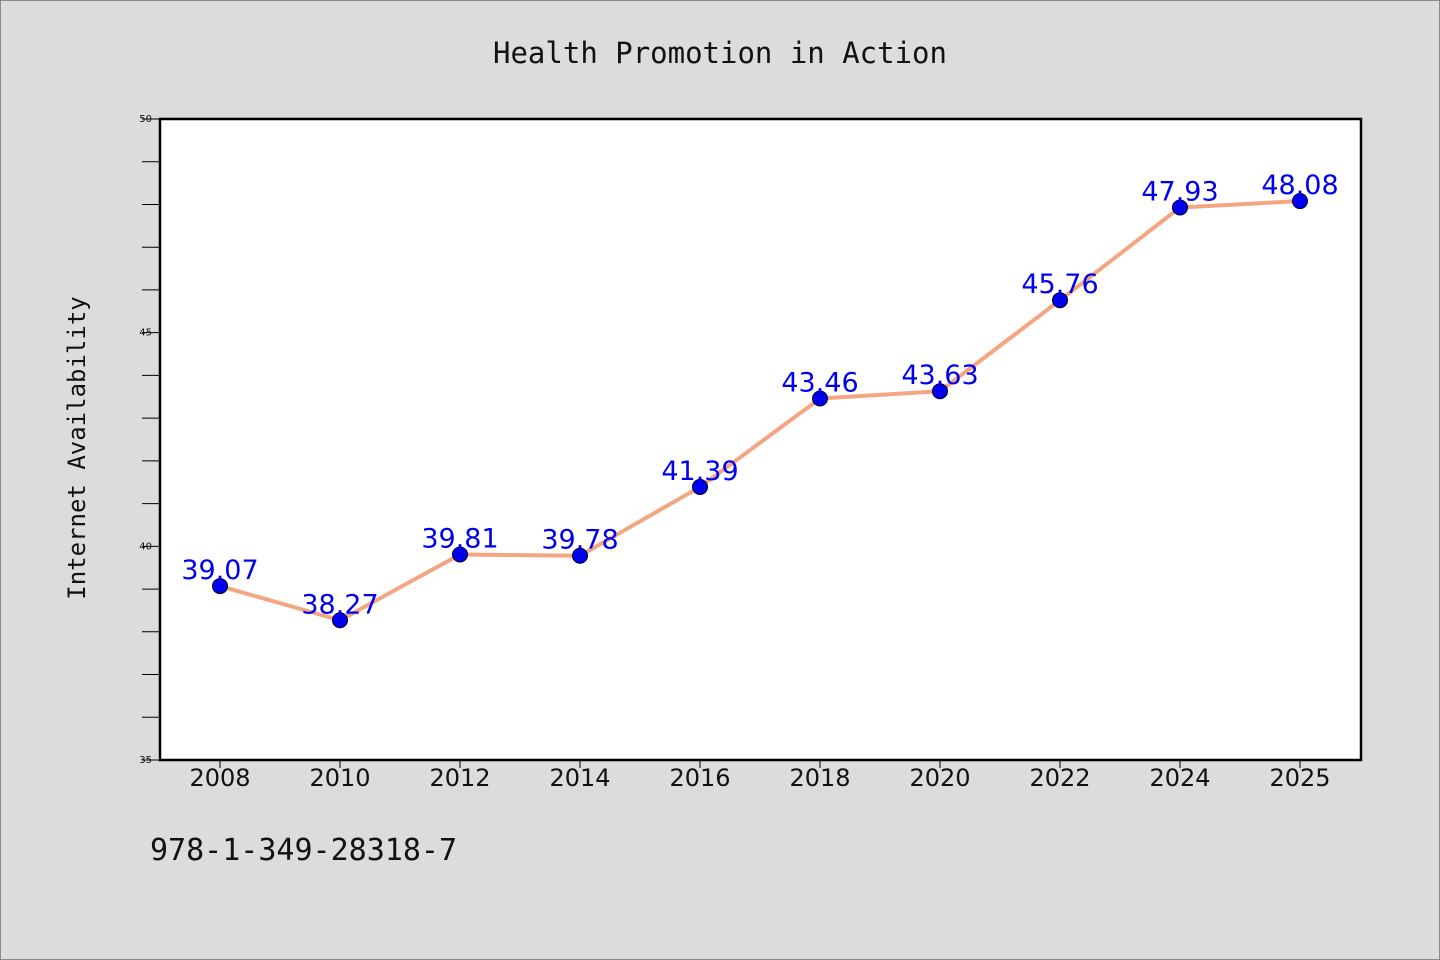  I want to click on y-tick-label: 40, so click(145, 546).